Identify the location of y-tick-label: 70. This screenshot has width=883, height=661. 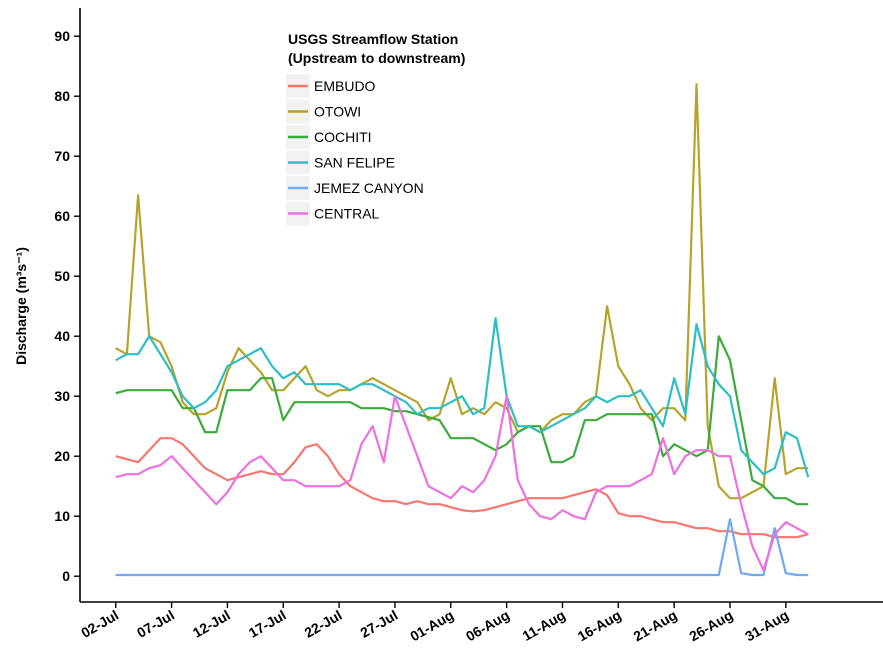
(62, 156).